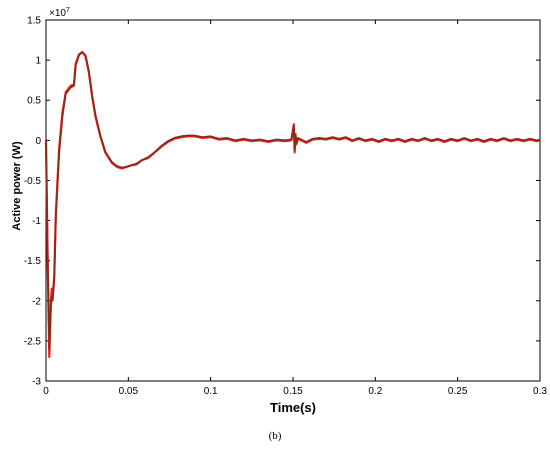 The width and height of the screenshot is (550, 456). What do you see at coordinates (36, 221) in the screenshot?
I see `y-tick-label: -1` at bounding box center [36, 221].